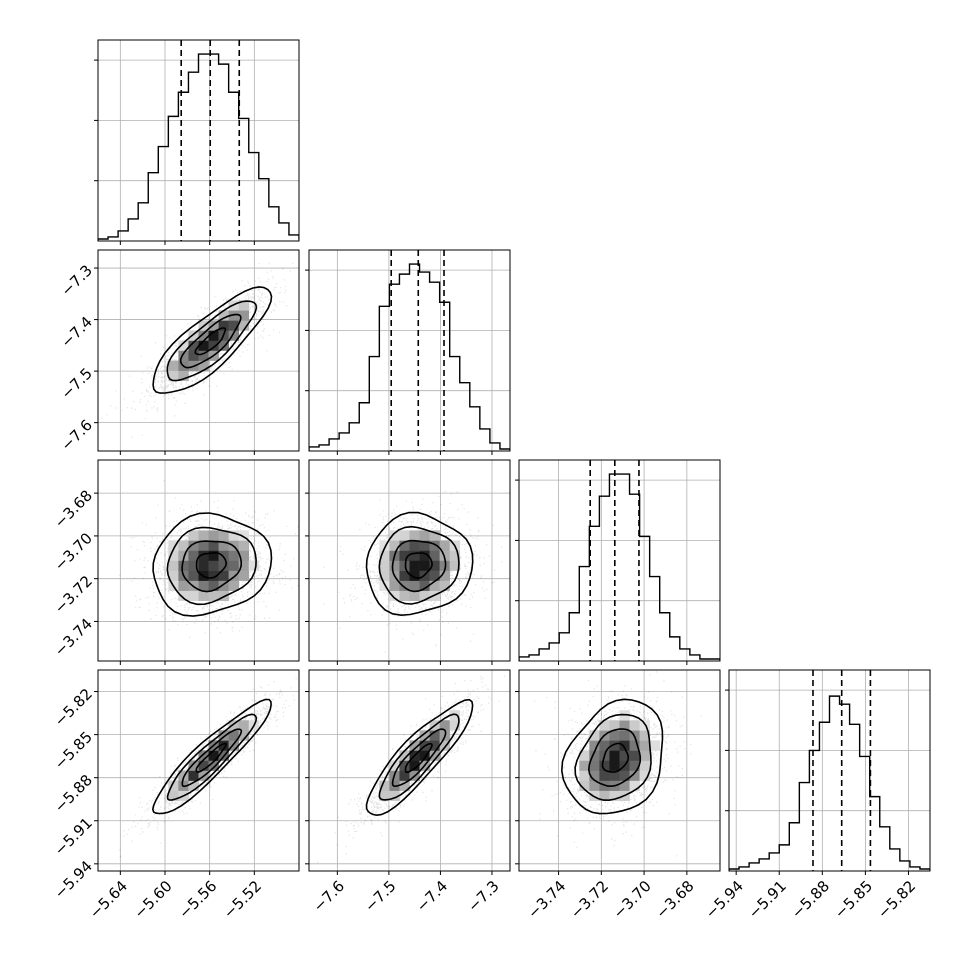 The height and width of the screenshot is (970, 970). What do you see at coordinates (108, 899) in the screenshot?
I see `x-tick-label: −5.64` at bounding box center [108, 899].